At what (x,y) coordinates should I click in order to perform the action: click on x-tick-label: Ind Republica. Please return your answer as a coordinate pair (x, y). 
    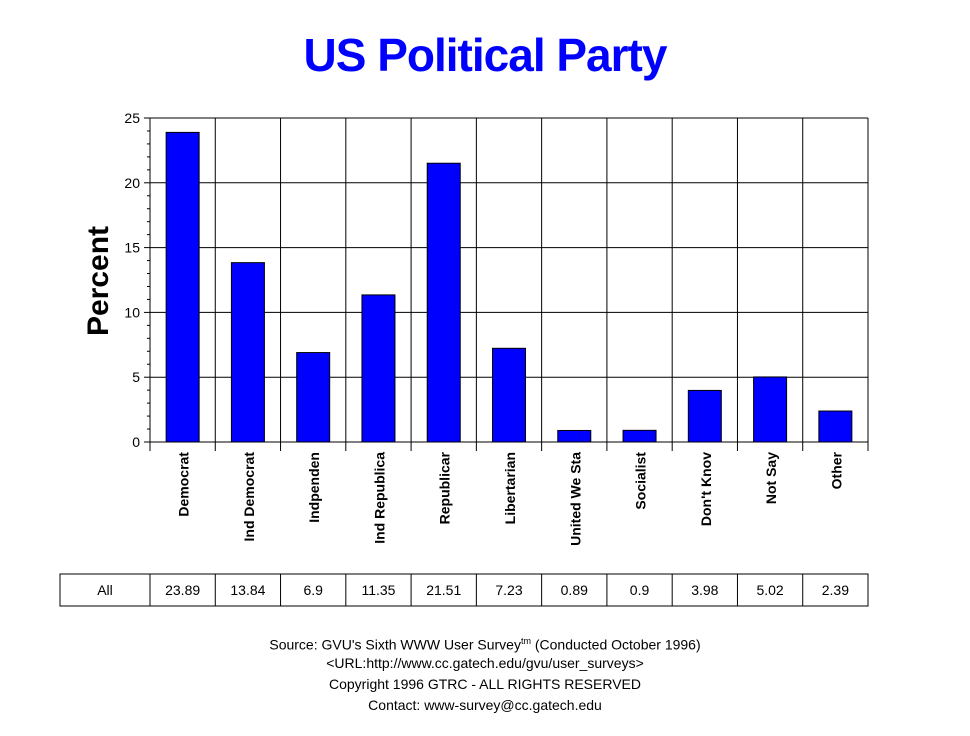
    Looking at the image, I should click on (379, 498).